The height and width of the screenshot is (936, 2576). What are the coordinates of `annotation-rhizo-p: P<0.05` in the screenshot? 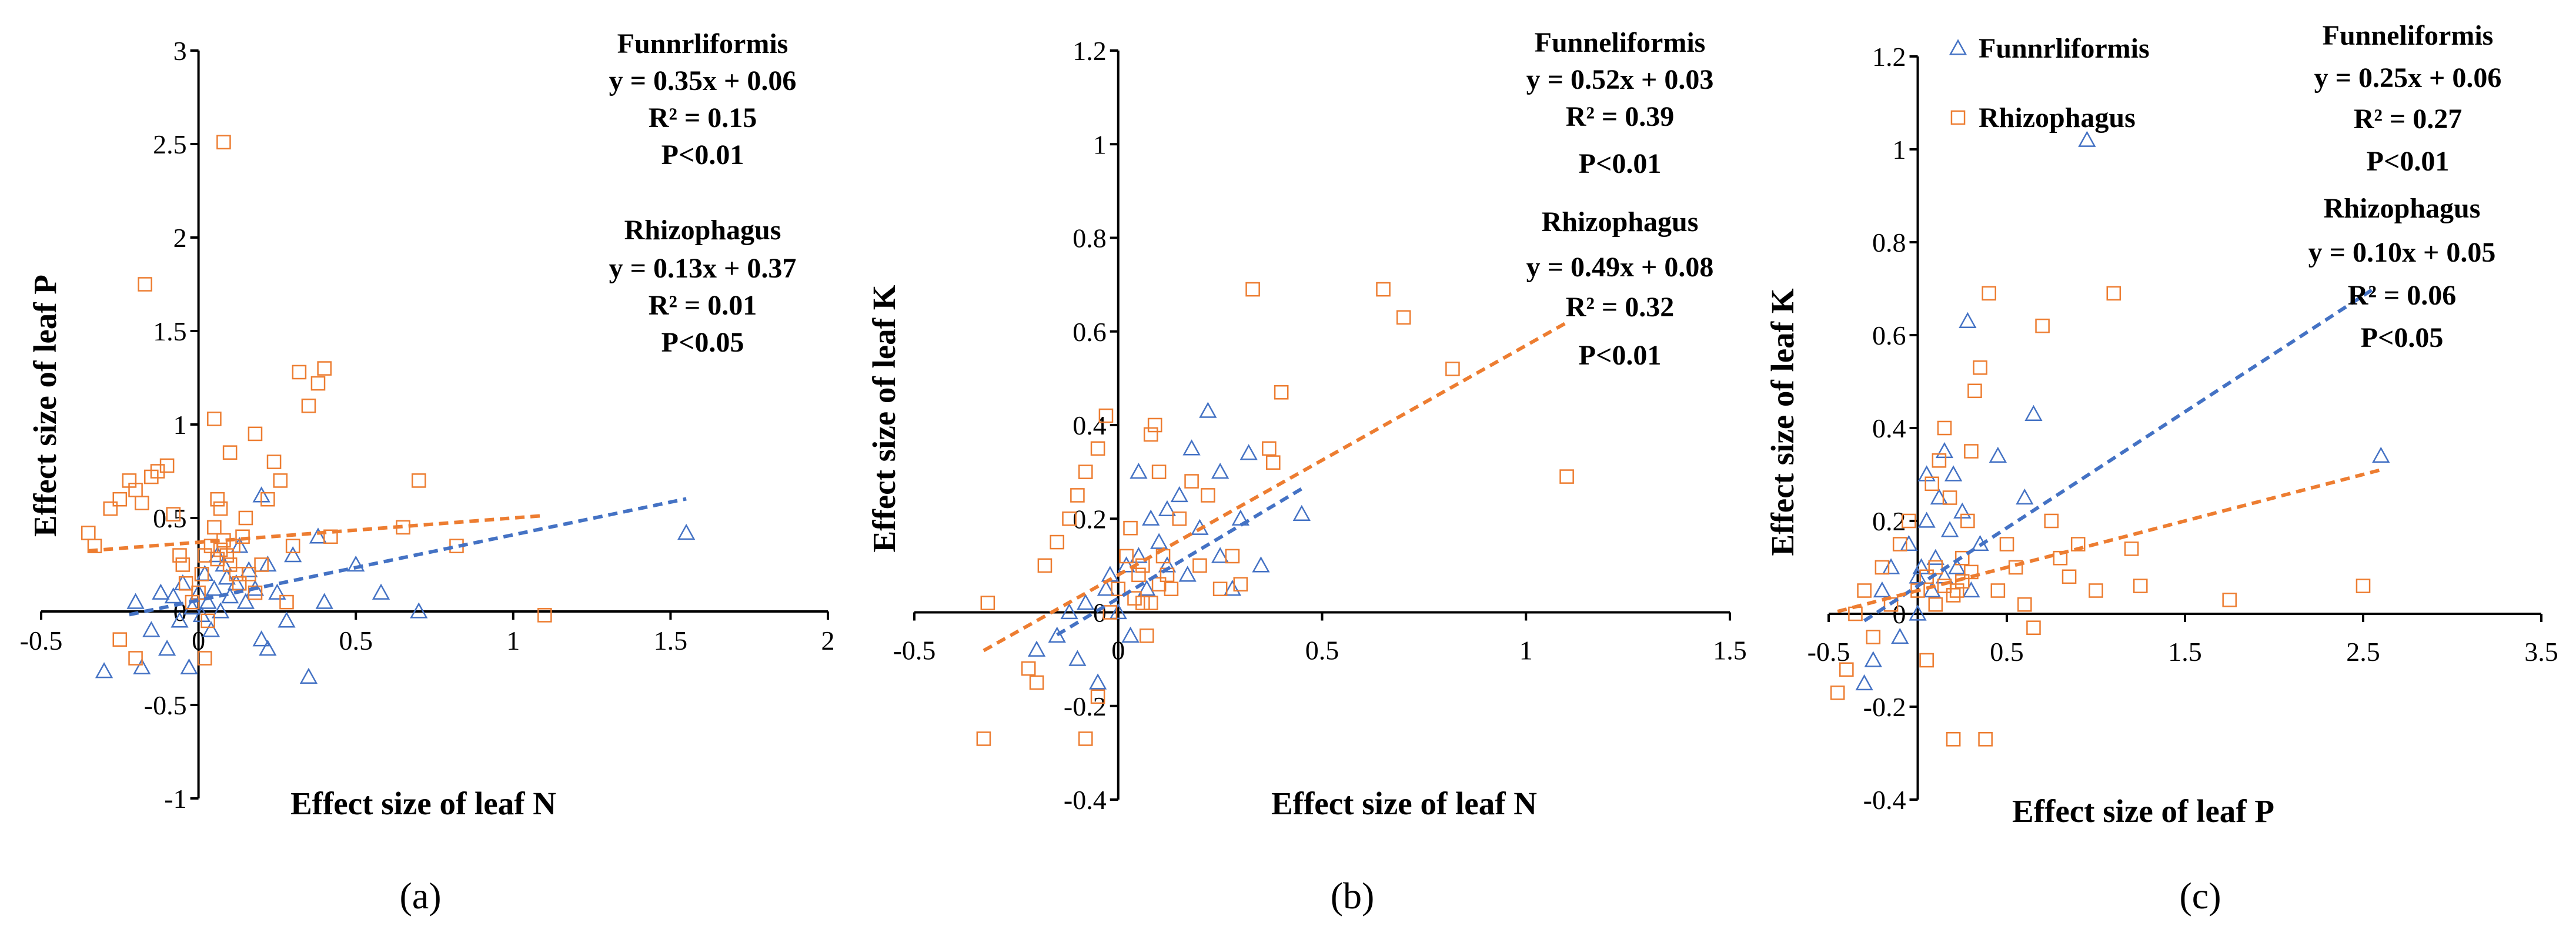 It's located at (702, 342).